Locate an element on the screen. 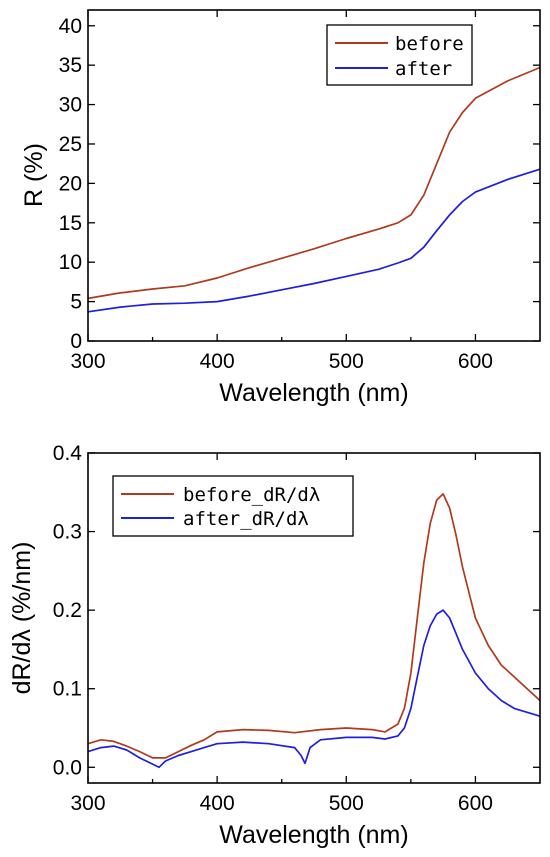 The image size is (550, 857). legend-label-before: before_dR/dλ is located at coordinates (251, 495).